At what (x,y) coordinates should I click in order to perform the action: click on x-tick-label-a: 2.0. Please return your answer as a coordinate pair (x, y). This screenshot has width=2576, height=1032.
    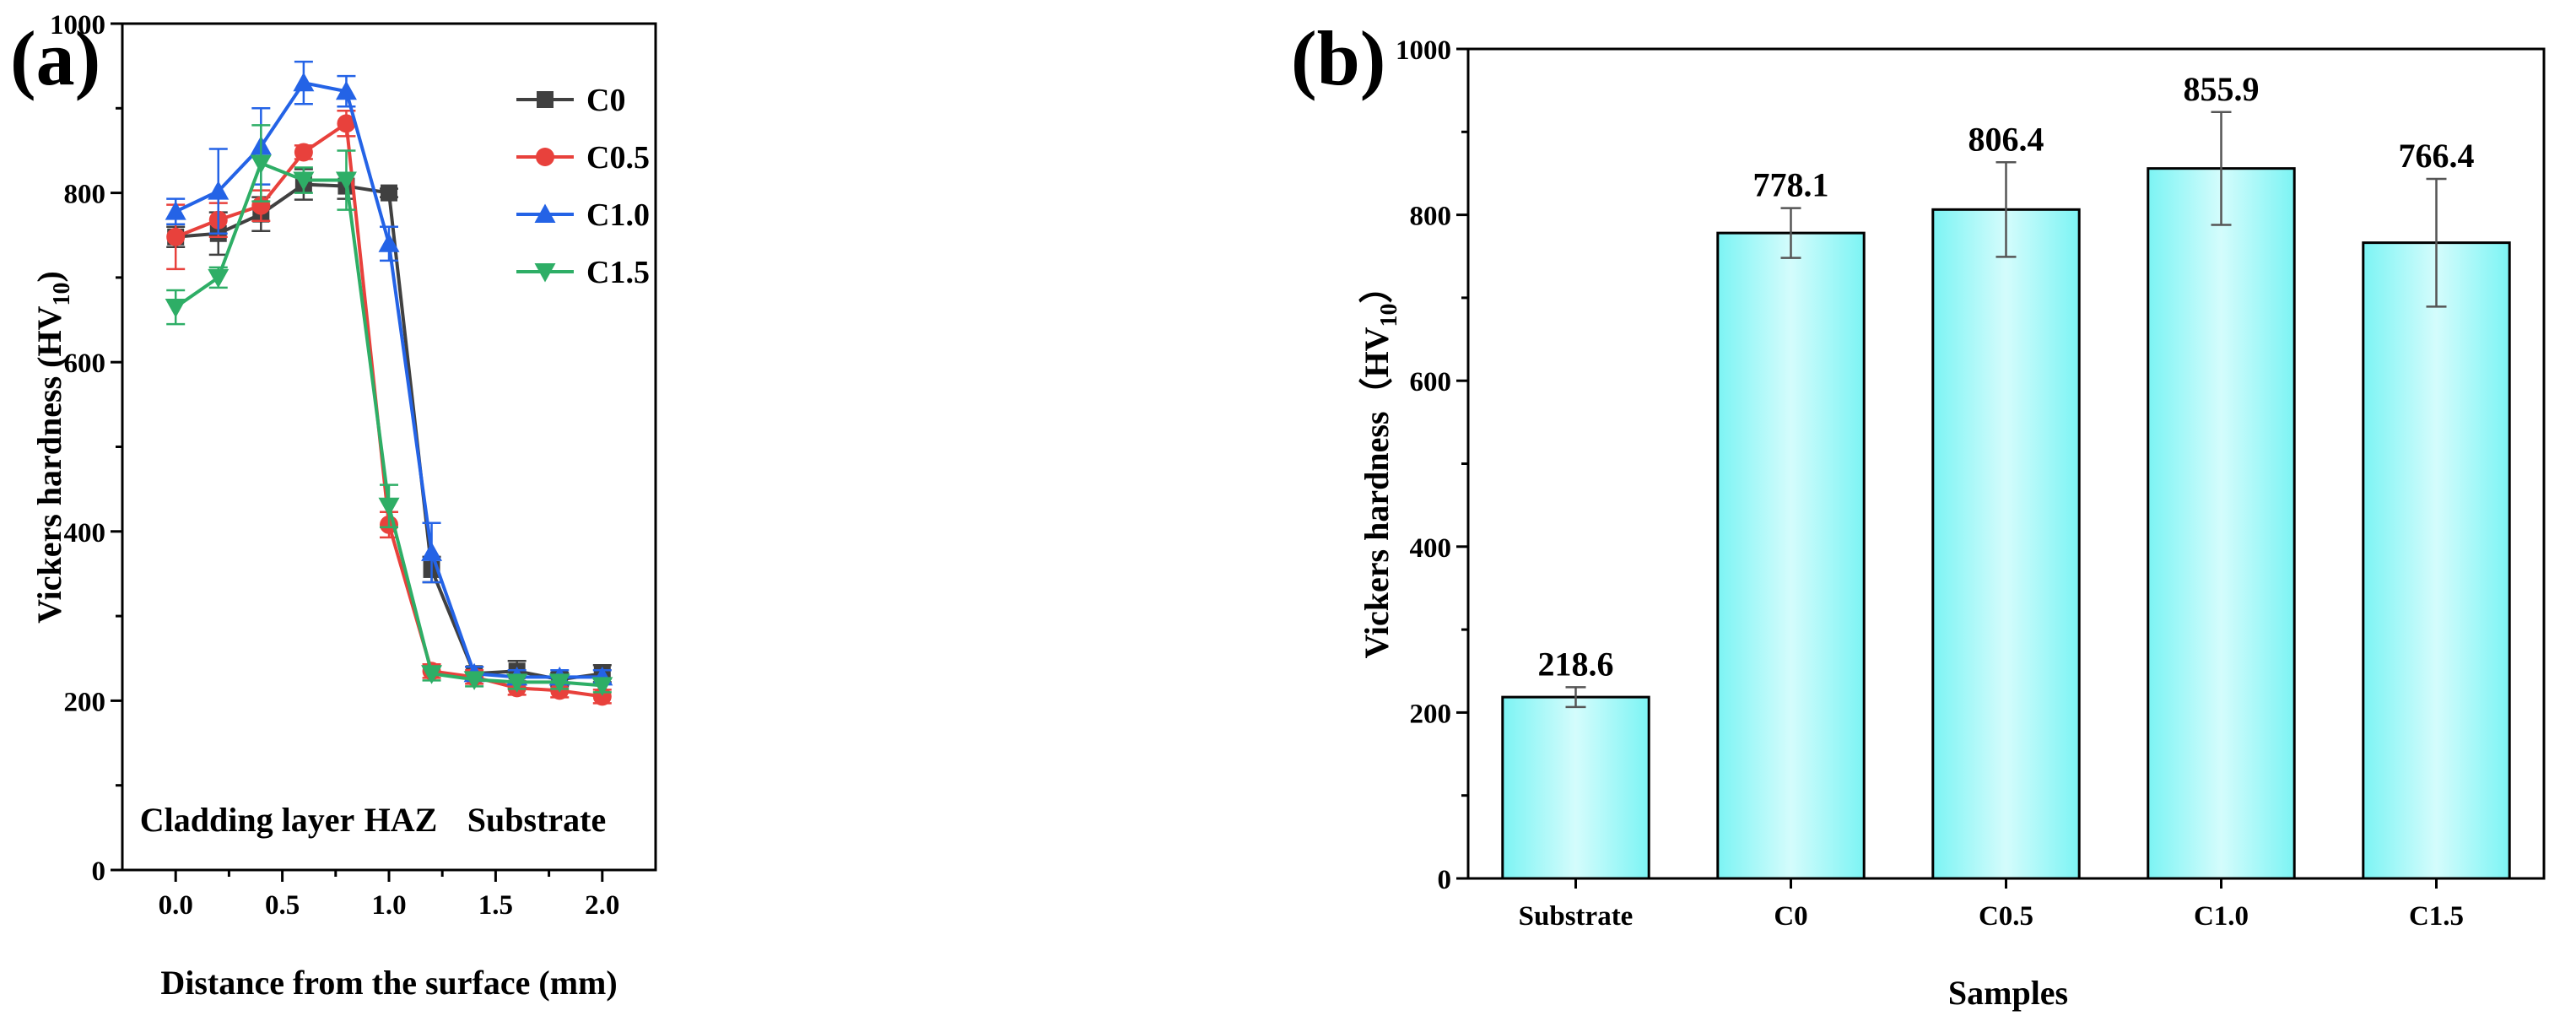
    Looking at the image, I should click on (602, 906).